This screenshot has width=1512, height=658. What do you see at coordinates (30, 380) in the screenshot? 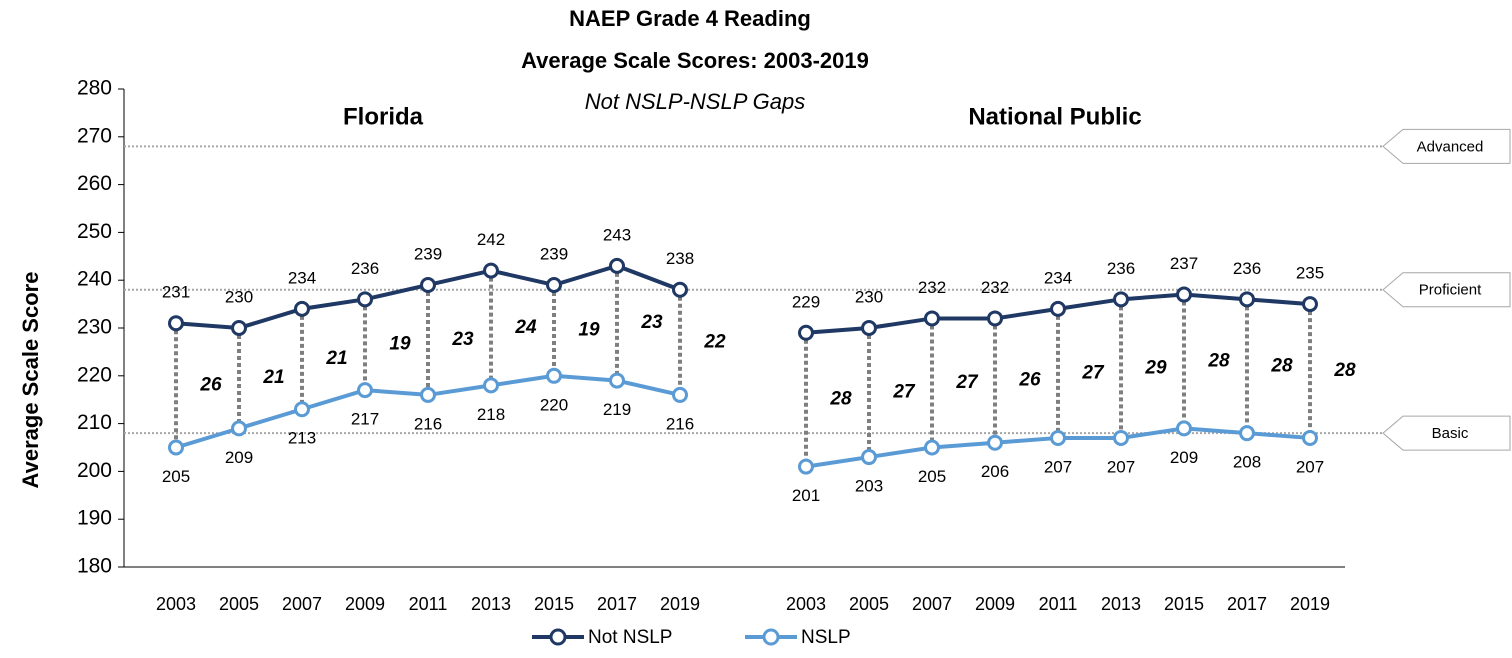
I see `y-axis-label: Average Scale Score` at bounding box center [30, 380].